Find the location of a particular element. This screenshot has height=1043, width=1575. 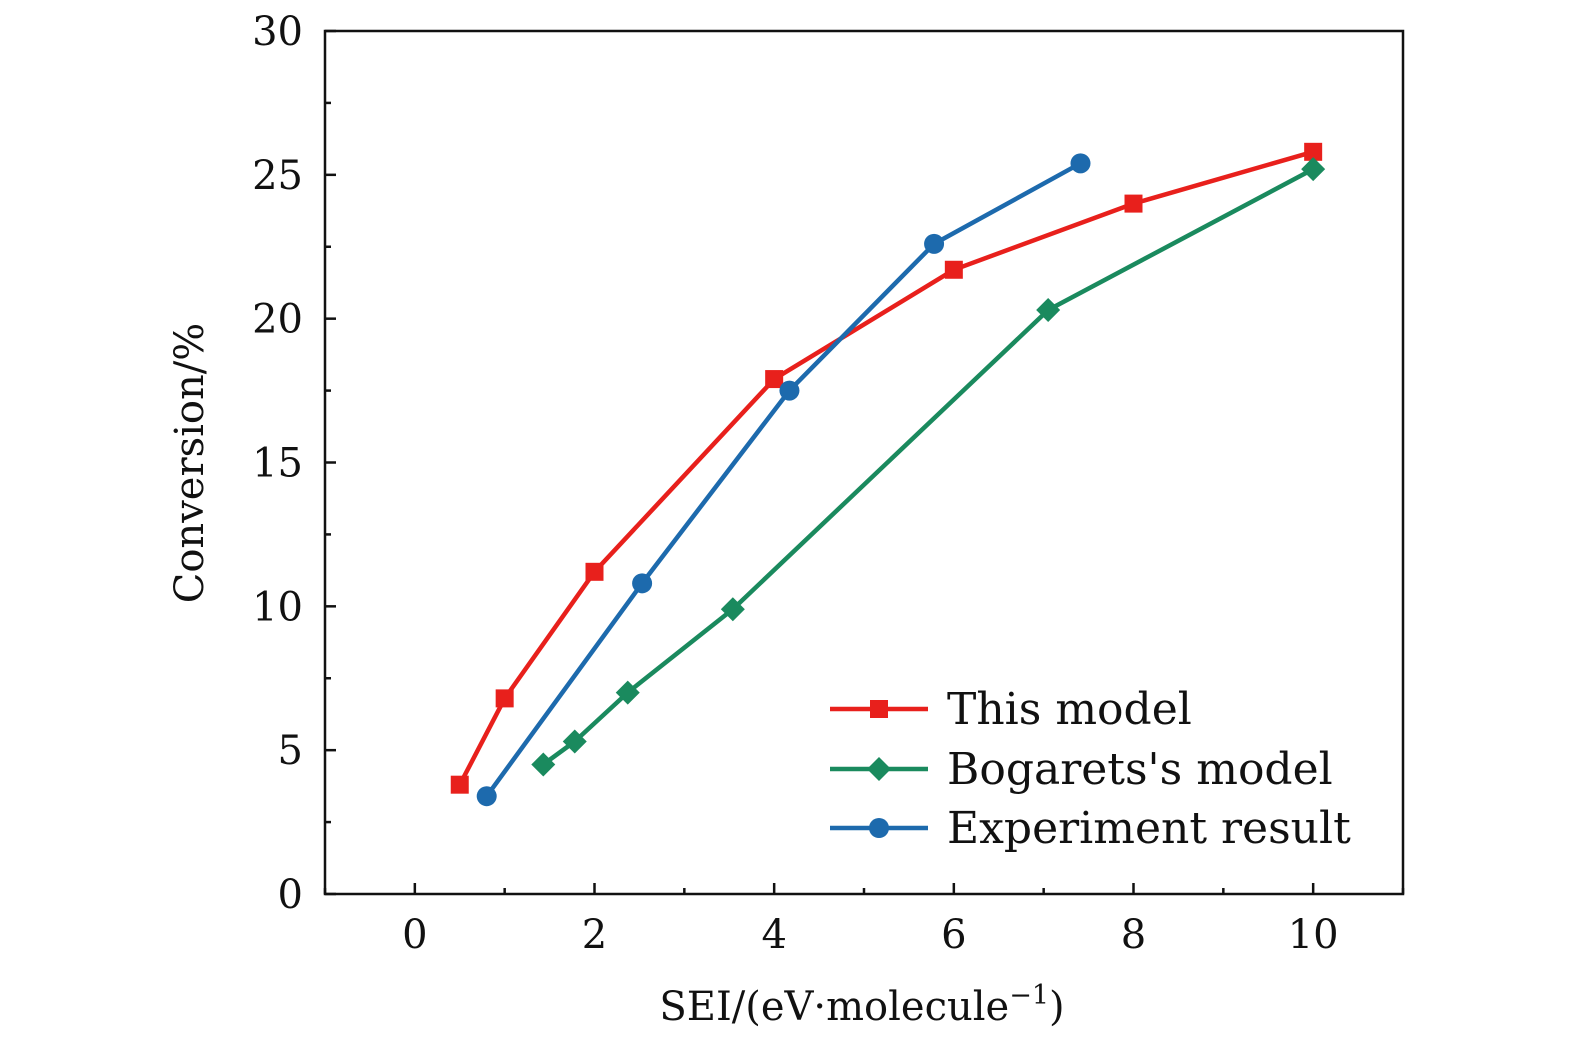

legend-label-this-model: This model is located at coordinates (1069, 709).